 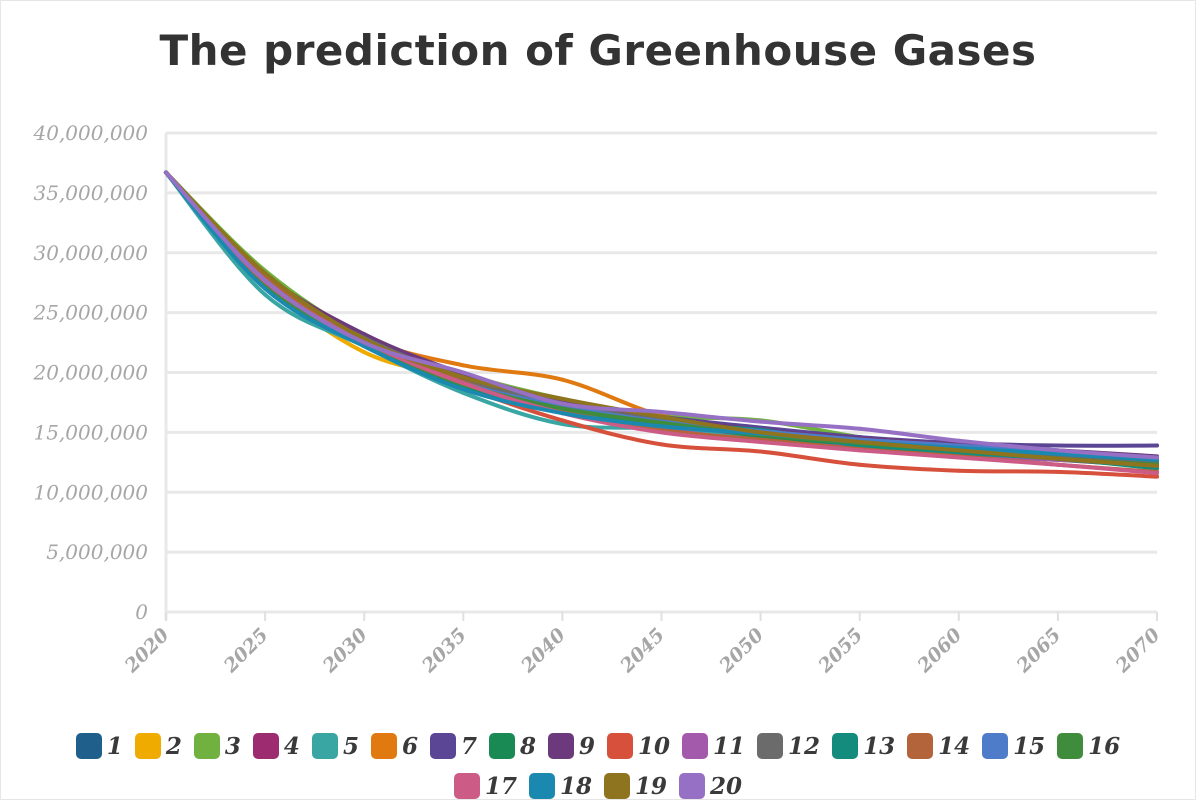 I want to click on legend-label: 7, so click(x=468, y=746).